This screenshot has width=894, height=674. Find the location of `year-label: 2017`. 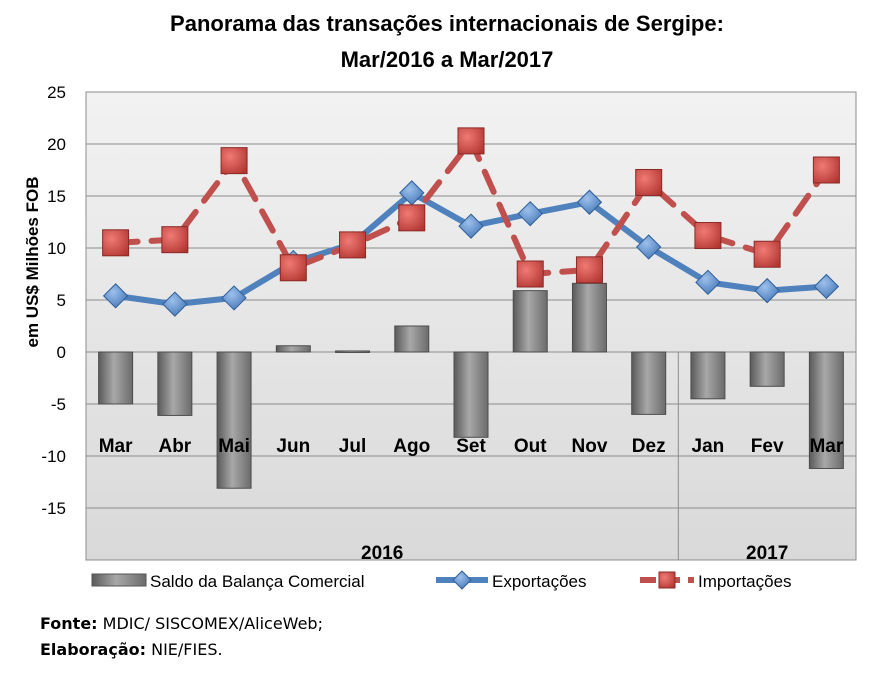

year-label: 2017 is located at coordinates (767, 553).